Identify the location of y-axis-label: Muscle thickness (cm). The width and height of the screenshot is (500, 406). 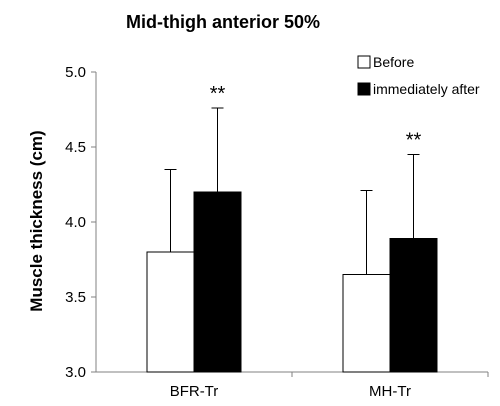
(36, 220).